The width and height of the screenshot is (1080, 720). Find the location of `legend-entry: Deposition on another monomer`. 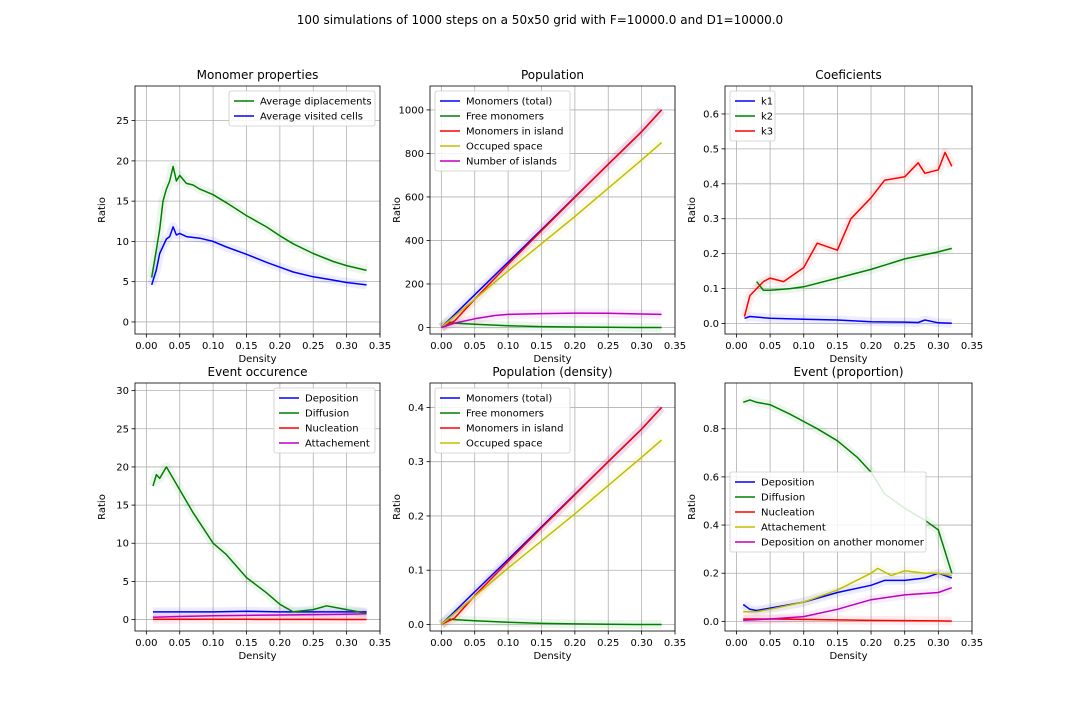

legend-entry: Deposition on another monomer is located at coordinates (843, 543).